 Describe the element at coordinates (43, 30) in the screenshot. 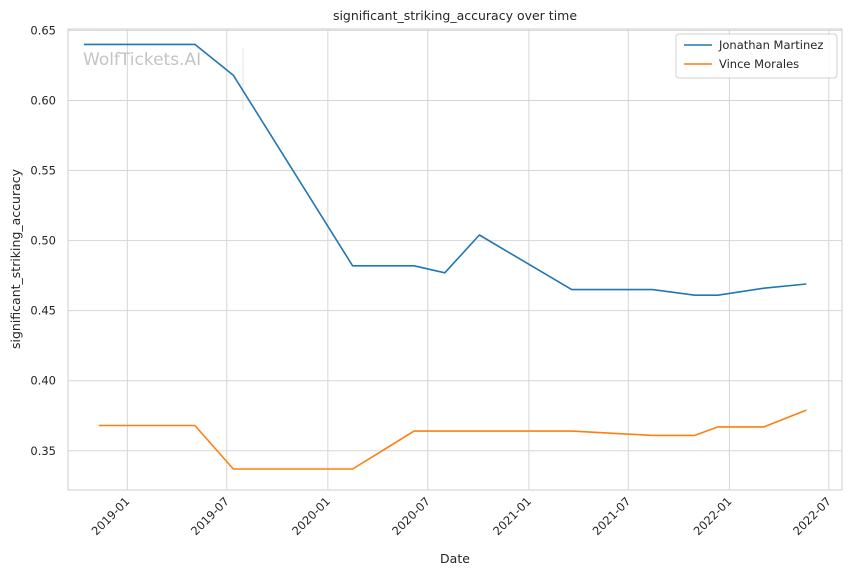

I see `y-tick-label: 0.65` at that location.